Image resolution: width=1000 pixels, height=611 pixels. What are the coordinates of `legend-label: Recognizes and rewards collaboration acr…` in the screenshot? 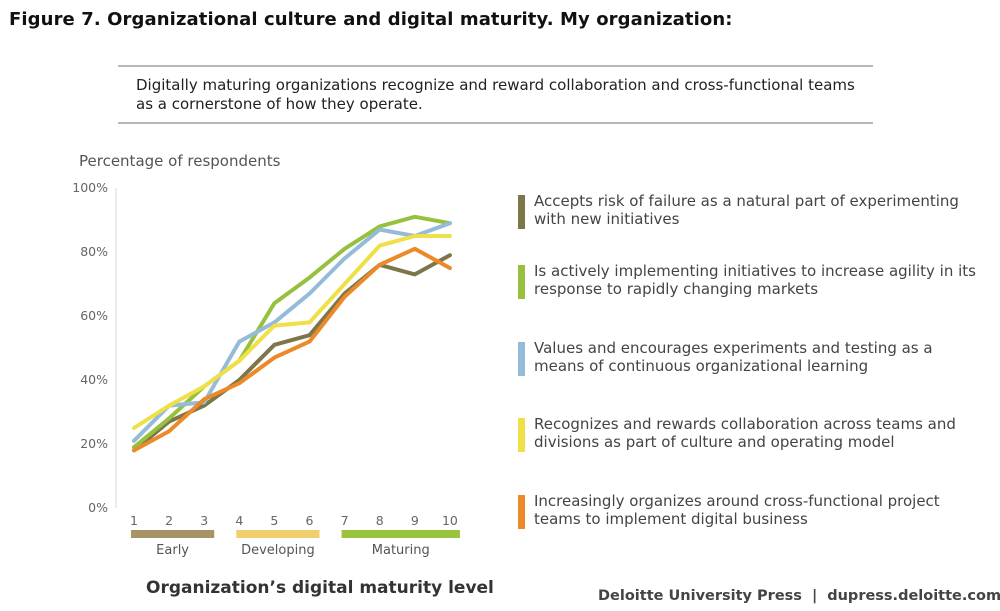 It's located at (745, 433).